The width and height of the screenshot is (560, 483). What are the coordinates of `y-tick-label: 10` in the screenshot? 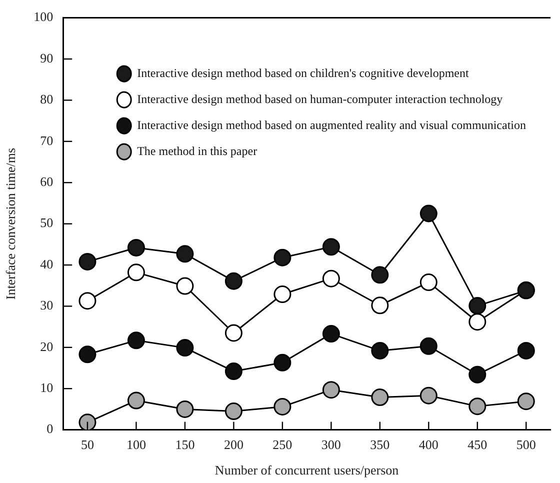 It's located at (47, 388).